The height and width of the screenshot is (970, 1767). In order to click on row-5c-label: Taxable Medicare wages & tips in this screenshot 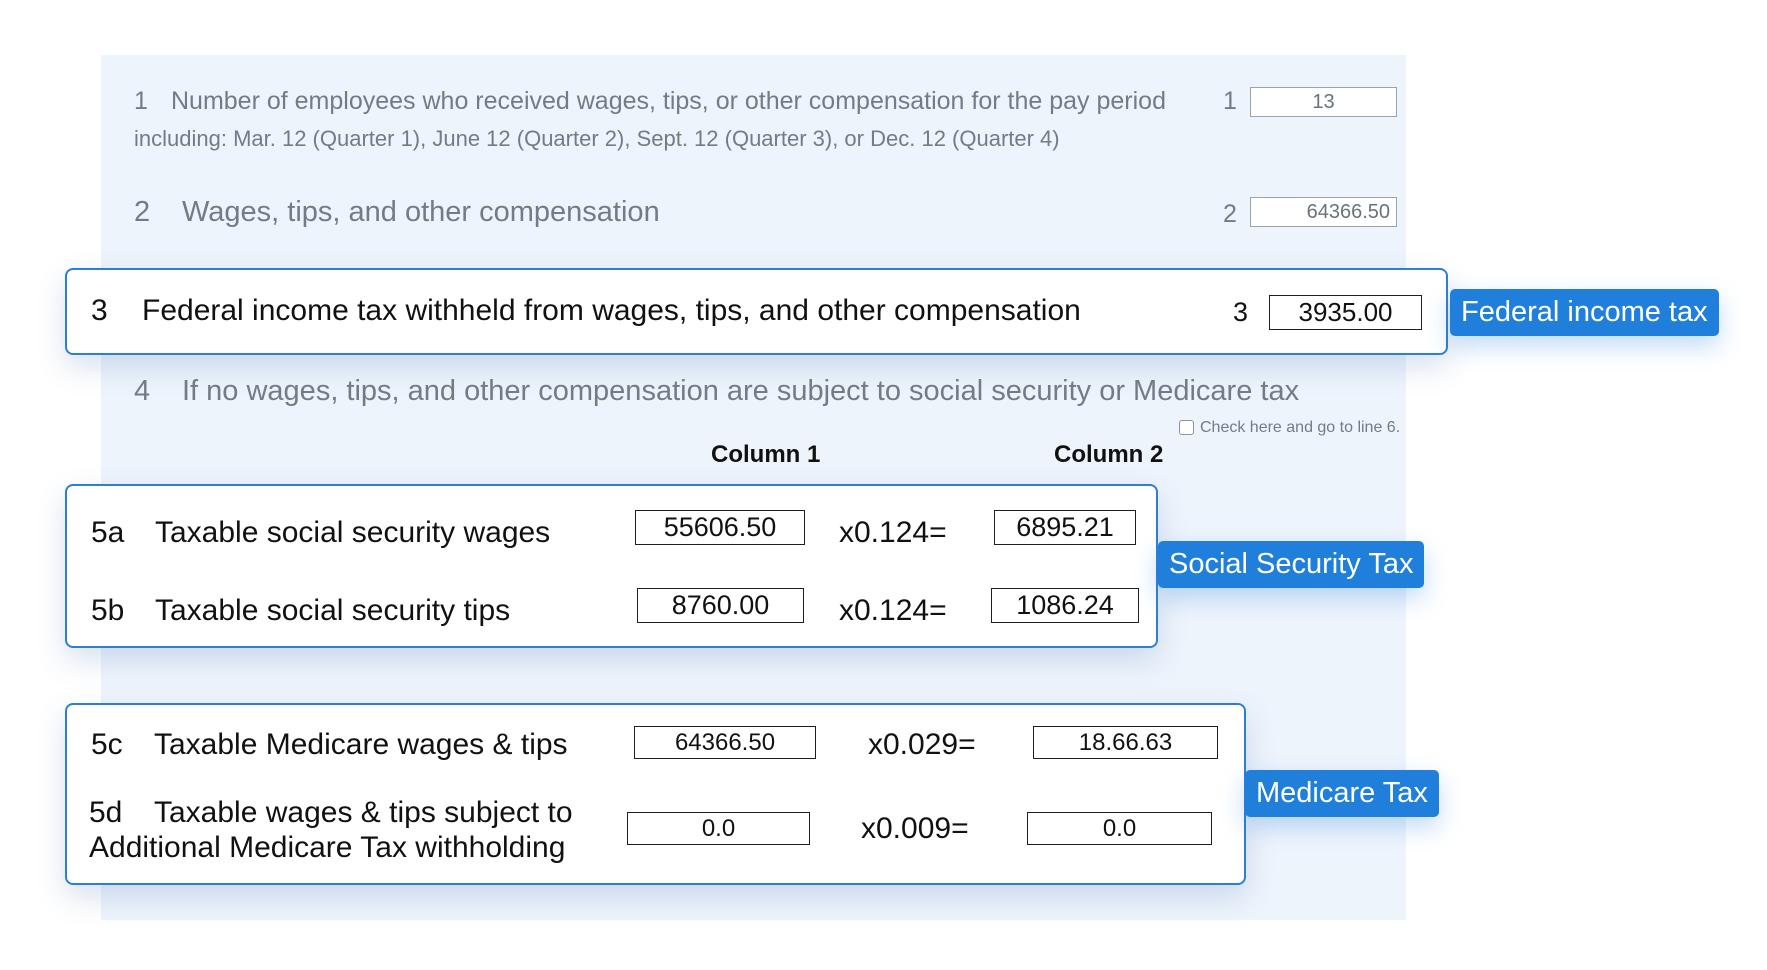, I will do `click(361, 744)`.